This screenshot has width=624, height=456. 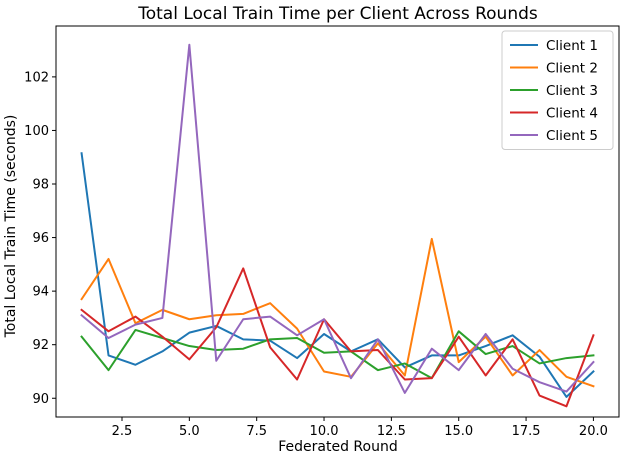 I want to click on x-tick-label: 5.0, so click(x=189, y=431).